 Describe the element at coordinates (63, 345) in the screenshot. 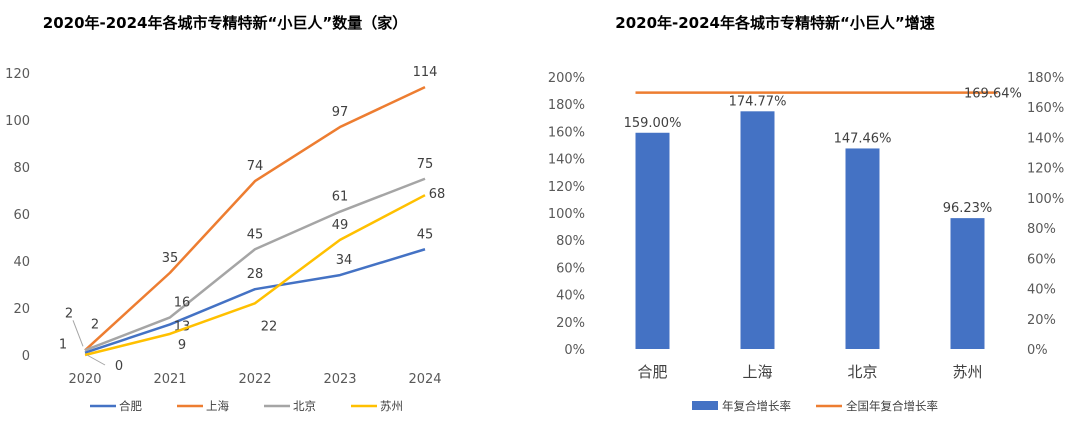

I see `data-label: 1` at that location.